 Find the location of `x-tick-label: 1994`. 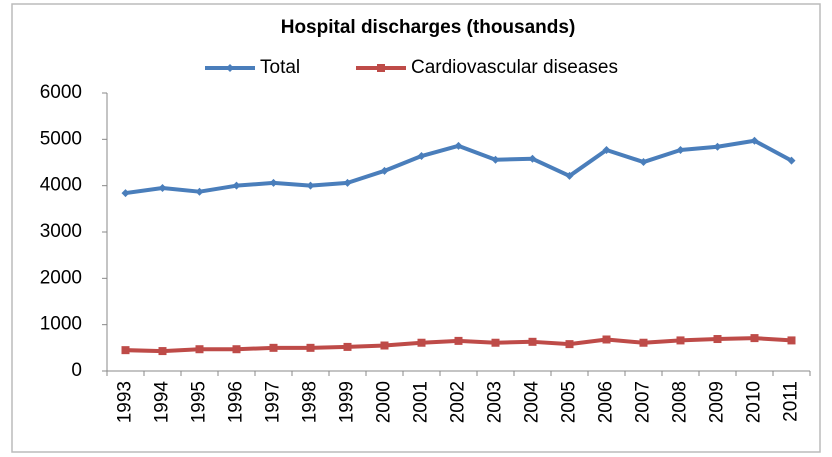

x-tick-label: 1994 is located at coordinates (162, 402).